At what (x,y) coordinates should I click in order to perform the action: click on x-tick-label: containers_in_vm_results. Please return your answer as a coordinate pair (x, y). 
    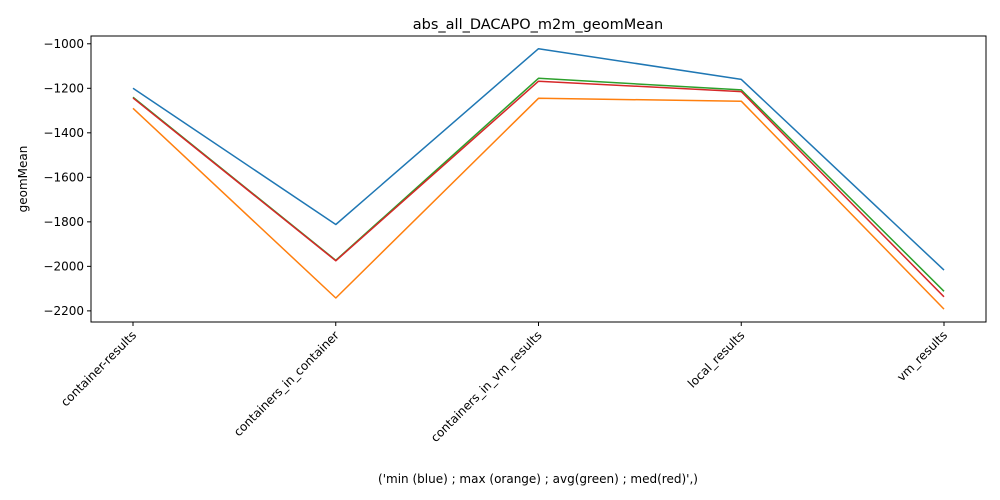
    Looking at the image, I should click on (486, 386).